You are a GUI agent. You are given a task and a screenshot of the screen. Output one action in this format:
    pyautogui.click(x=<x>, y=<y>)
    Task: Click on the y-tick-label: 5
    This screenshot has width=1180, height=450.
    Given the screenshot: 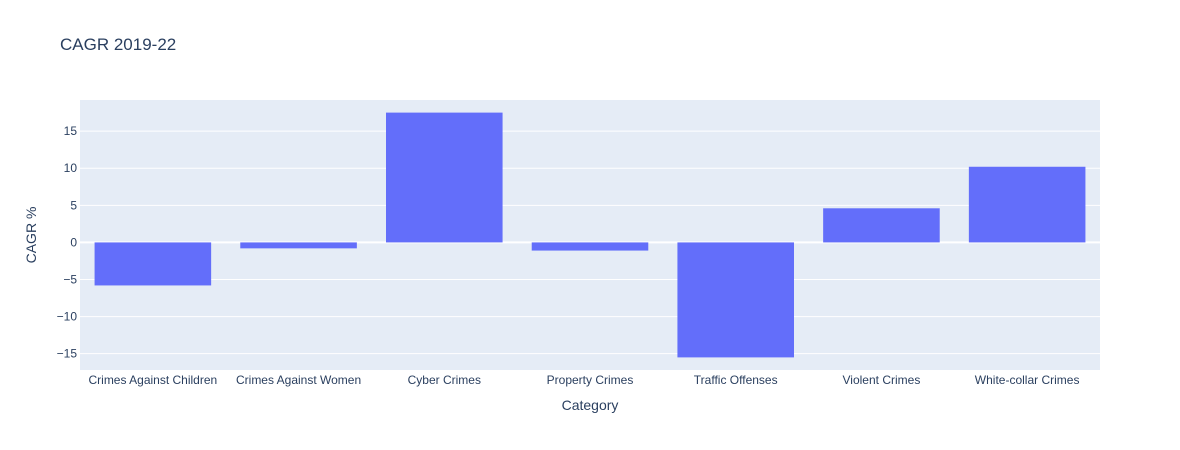 What is the action you would take?
    pyautogui.click(x=73, y=205)
    